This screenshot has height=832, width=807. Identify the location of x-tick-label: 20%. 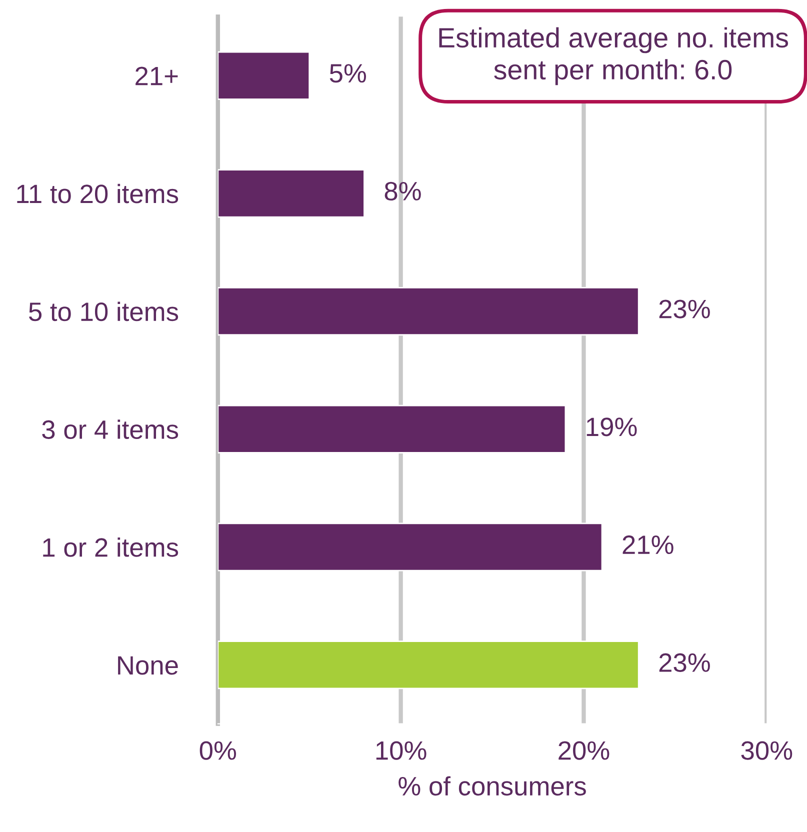
(584, 750).